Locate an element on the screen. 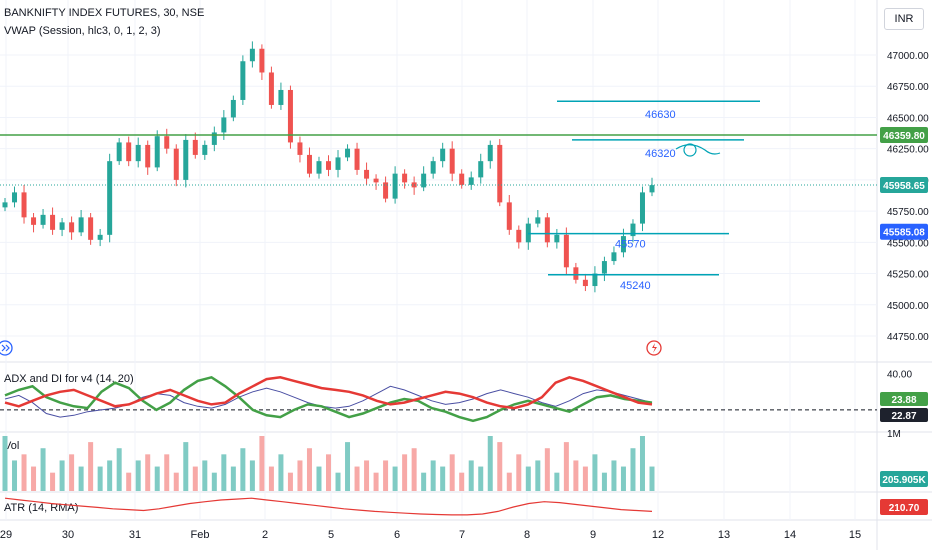  price-tick: 45750.00 is located at coordinates (908, 212).